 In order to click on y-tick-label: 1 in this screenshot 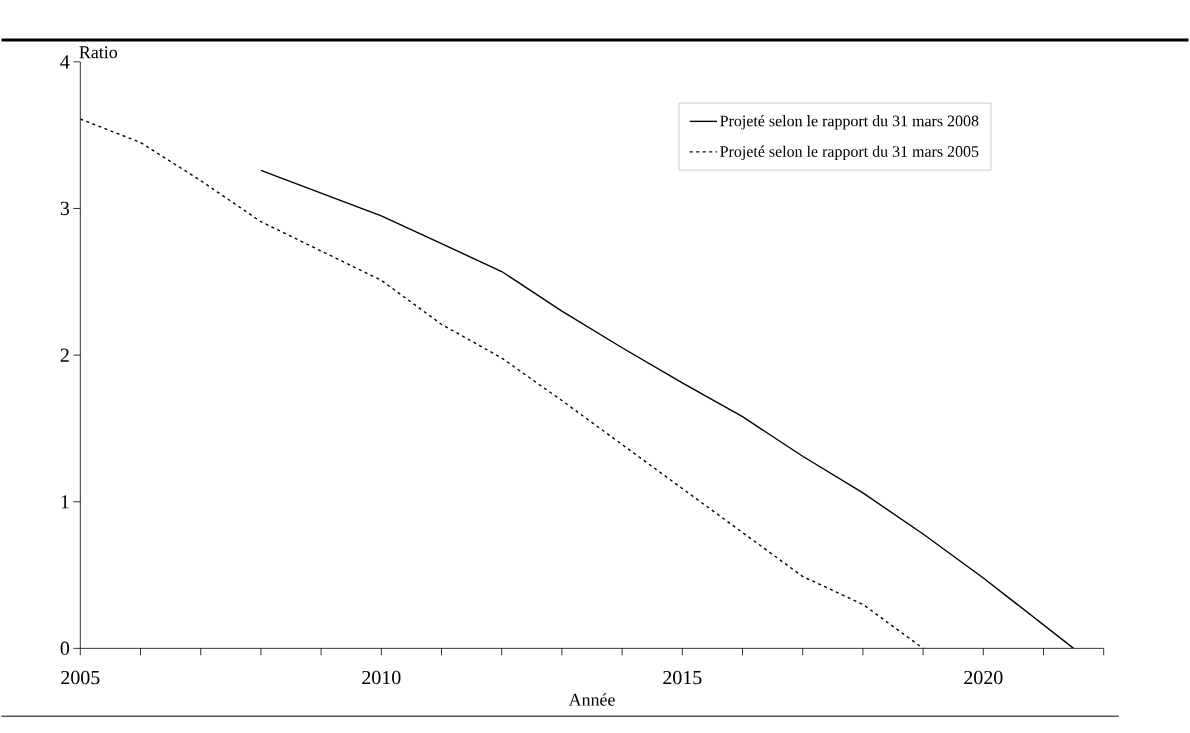, I will do `click(65, 502)`.